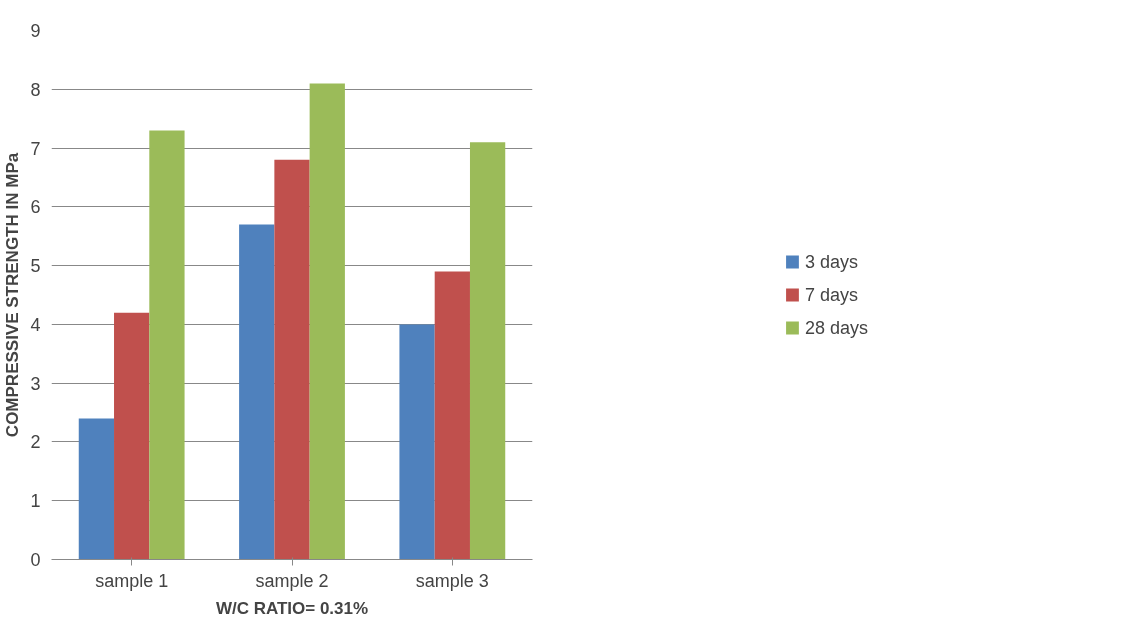 The width and height of the screenshot is (1129, 629). Describe the element at coordinates (13, 295) in the screenshot. I see `y-axis-title: COMPRESSIVE STRENGTH IN MPa` at that location.